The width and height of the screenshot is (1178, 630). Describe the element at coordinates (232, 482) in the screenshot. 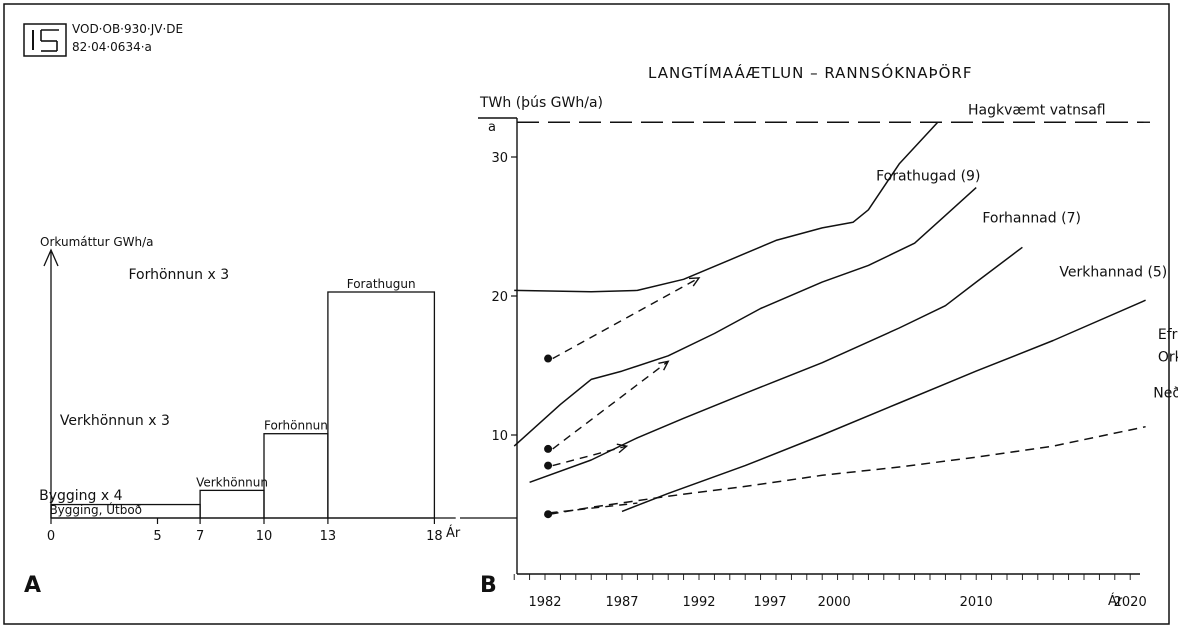

I see `panel-a-step-label: Verkhönnun` at that location.